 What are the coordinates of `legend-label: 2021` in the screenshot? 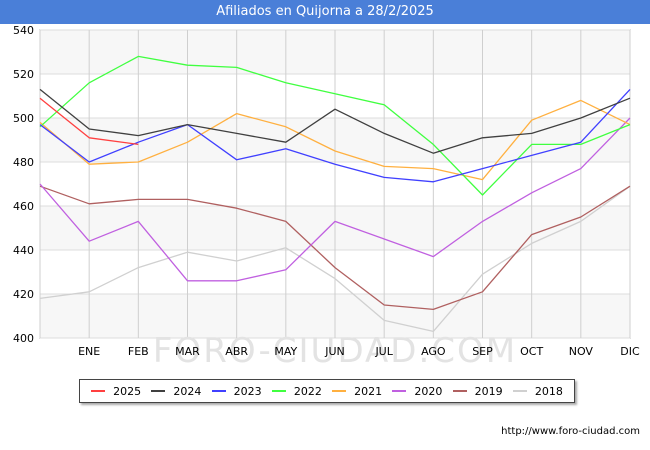 It's located at (368, 391).